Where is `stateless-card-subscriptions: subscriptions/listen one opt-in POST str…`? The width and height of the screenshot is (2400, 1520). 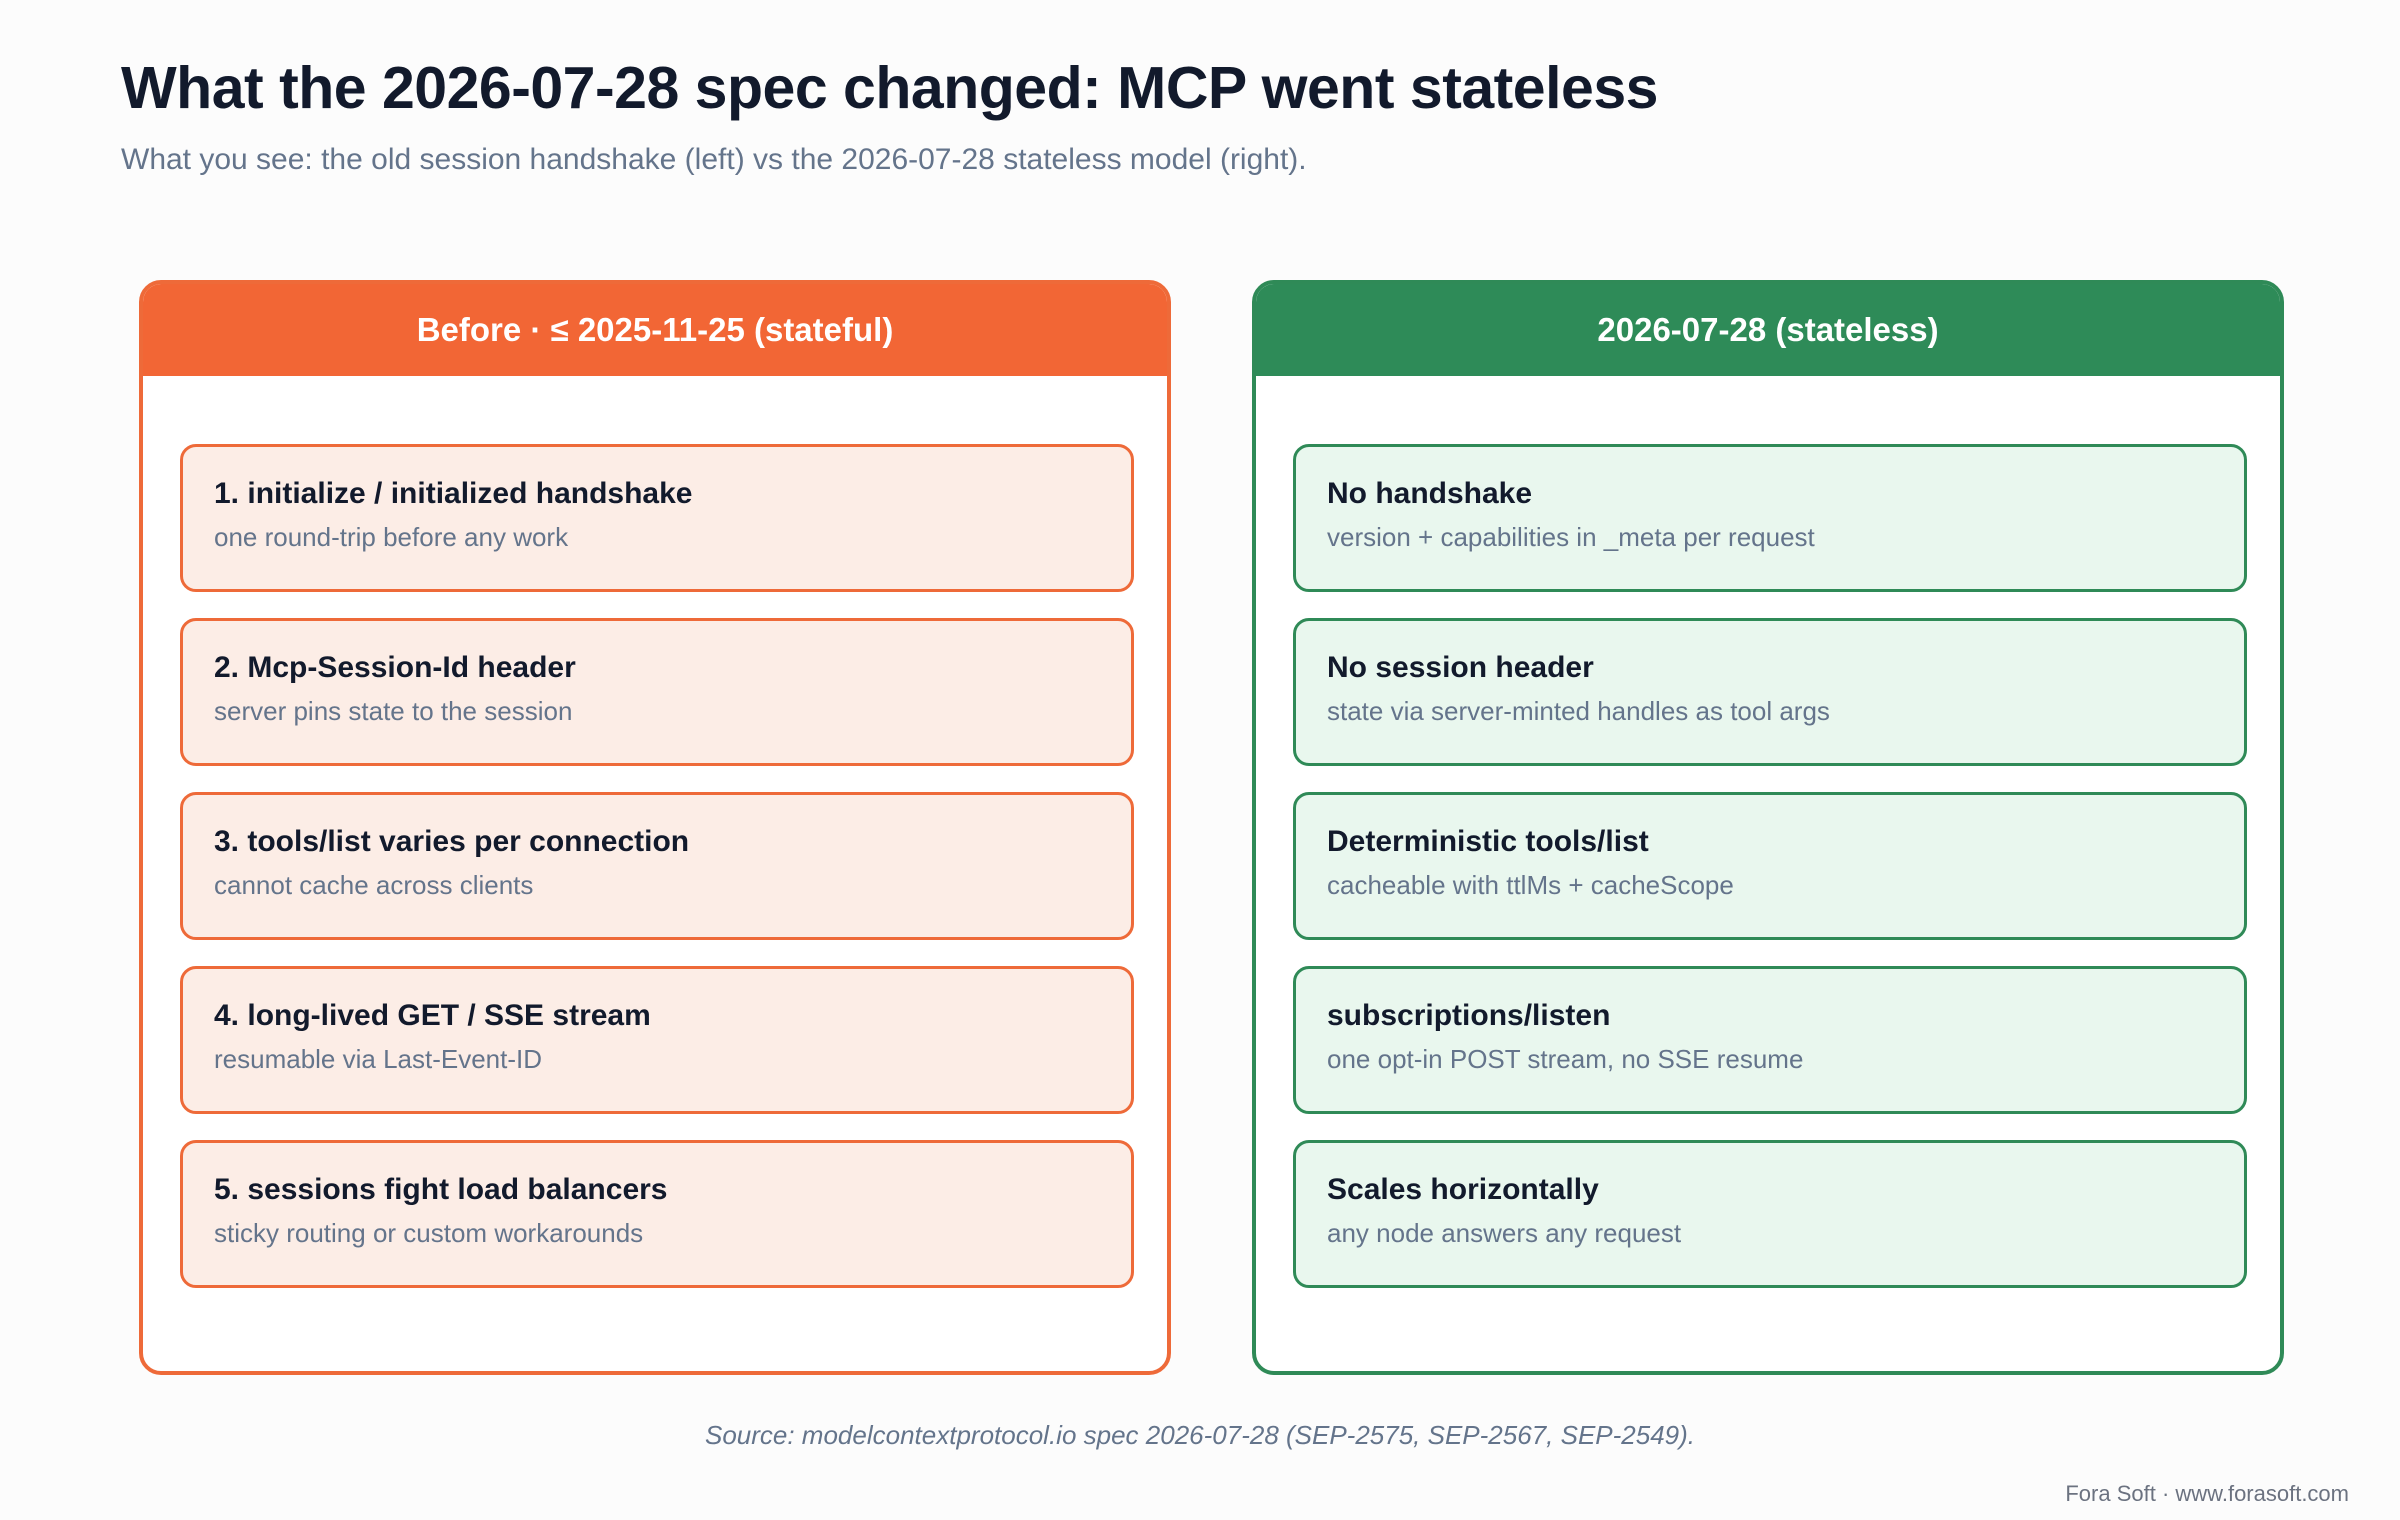
stateless-card-subscriptions: subscriptions/listen one opt-in POST str… is located at coordinates (1770, 1040).